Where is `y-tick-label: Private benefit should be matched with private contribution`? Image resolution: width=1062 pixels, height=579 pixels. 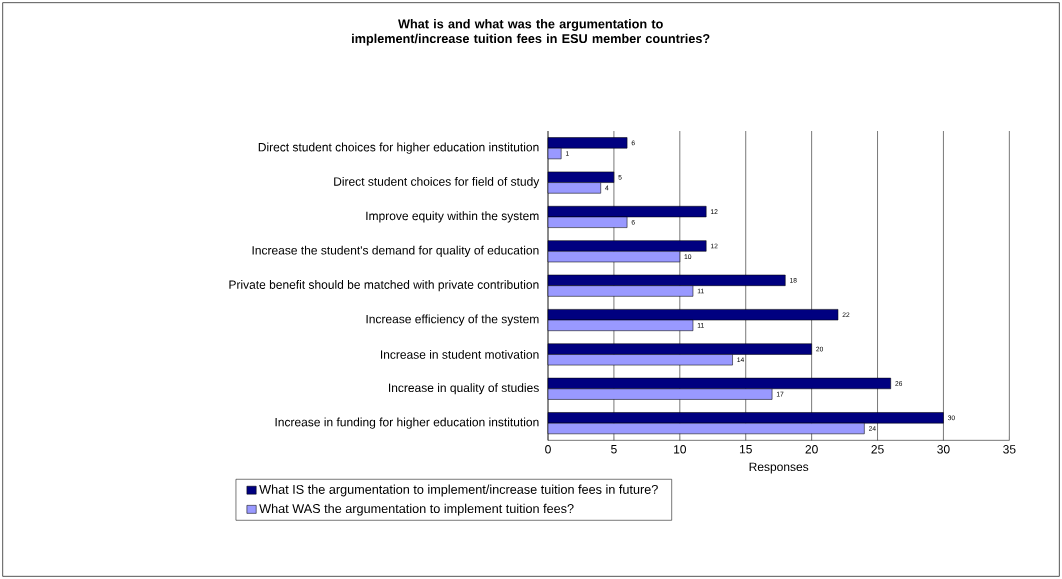 y-tick-label: Private benefit should be matched with private contribution is located at coordinates (384, 286).